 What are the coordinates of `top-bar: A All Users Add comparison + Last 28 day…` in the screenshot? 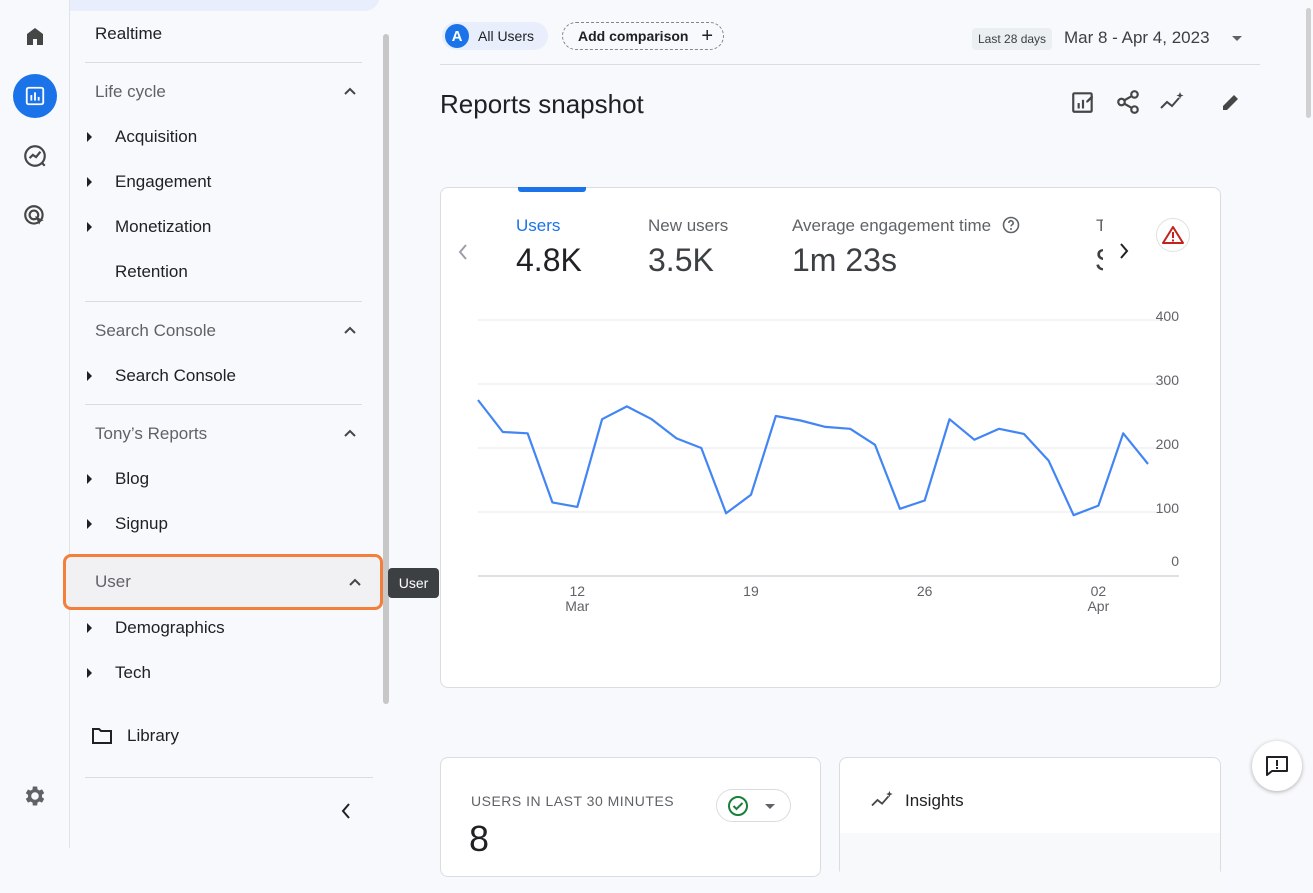 It's located at (850, 32).